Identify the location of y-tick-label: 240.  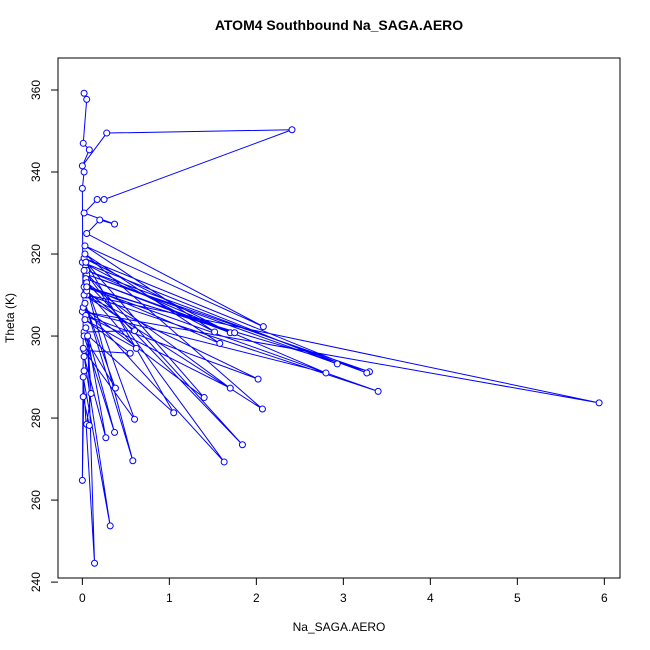
(36, 582).